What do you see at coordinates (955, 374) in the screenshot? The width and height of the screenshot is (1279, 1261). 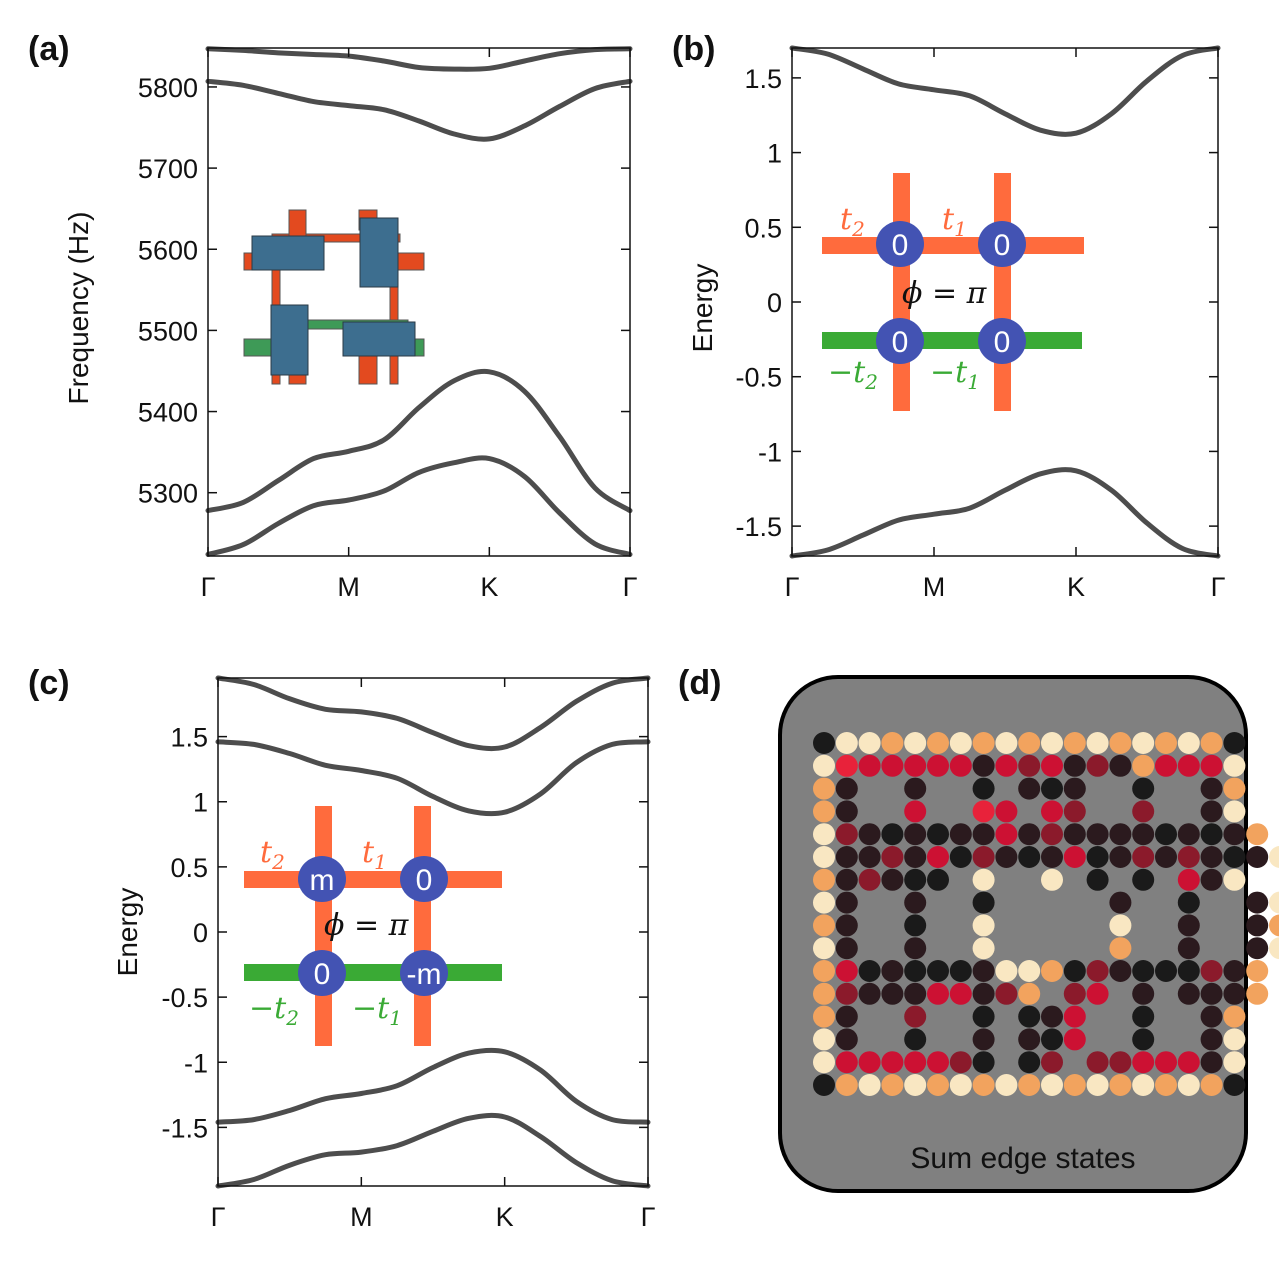 I see `label-neg-t1: −t1` at bounding box center [955, 374].